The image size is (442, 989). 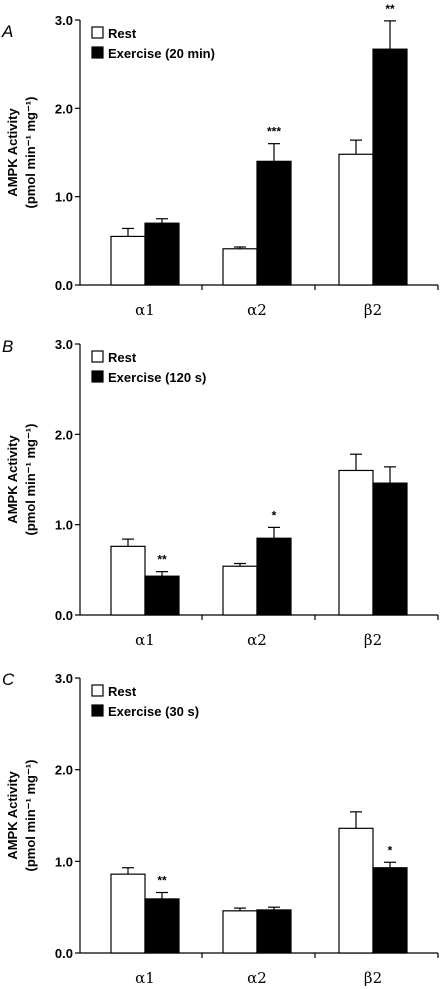 What do you see at coordinates (153, 711) in the screenshot?
I see `legend-label-exercise: Exercise (30 s)` at bounding box center [153, 711].